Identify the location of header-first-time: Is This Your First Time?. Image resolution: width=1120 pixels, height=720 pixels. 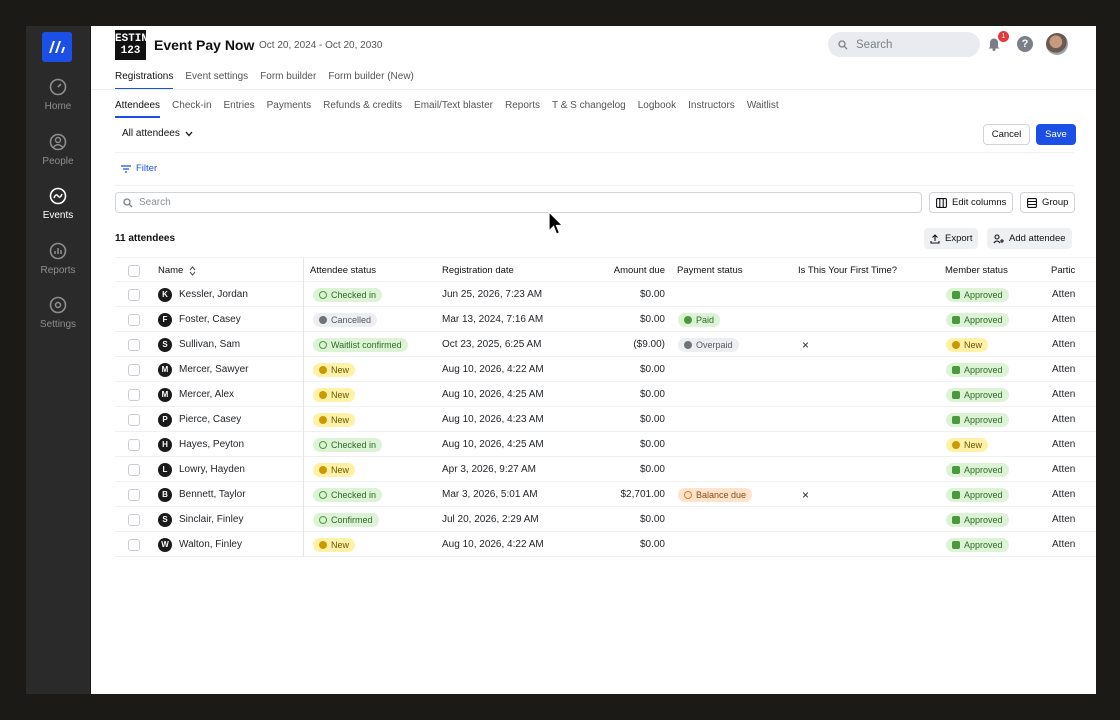
(848, 270).